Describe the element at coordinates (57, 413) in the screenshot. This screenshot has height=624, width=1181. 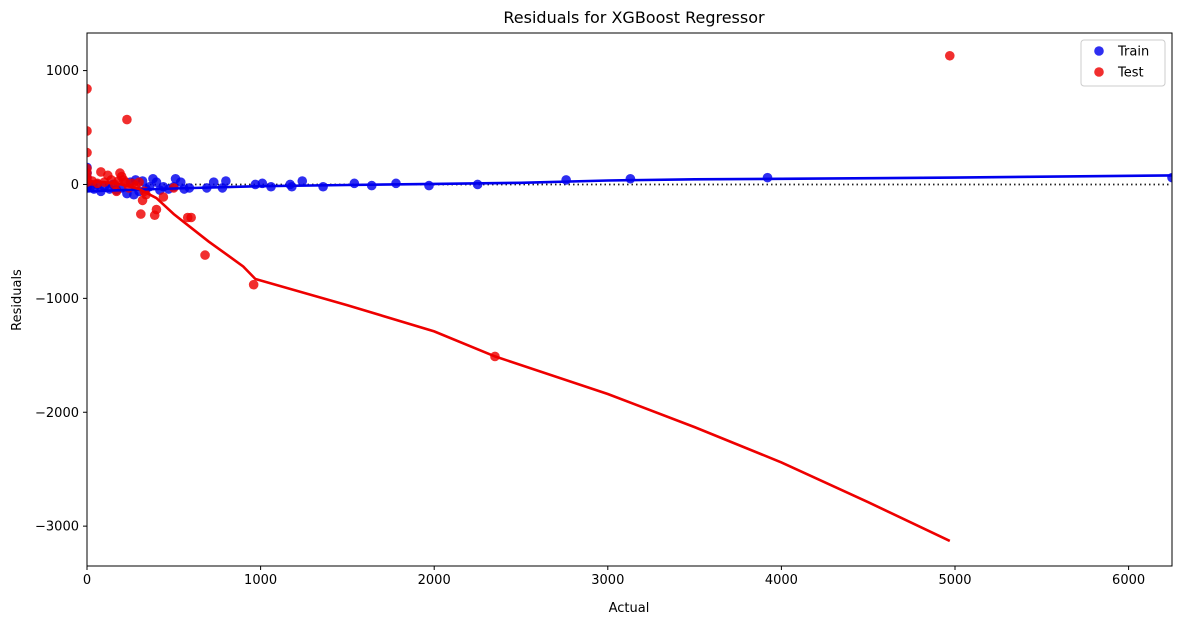
I see `y-tick-label: −2000` at that location.